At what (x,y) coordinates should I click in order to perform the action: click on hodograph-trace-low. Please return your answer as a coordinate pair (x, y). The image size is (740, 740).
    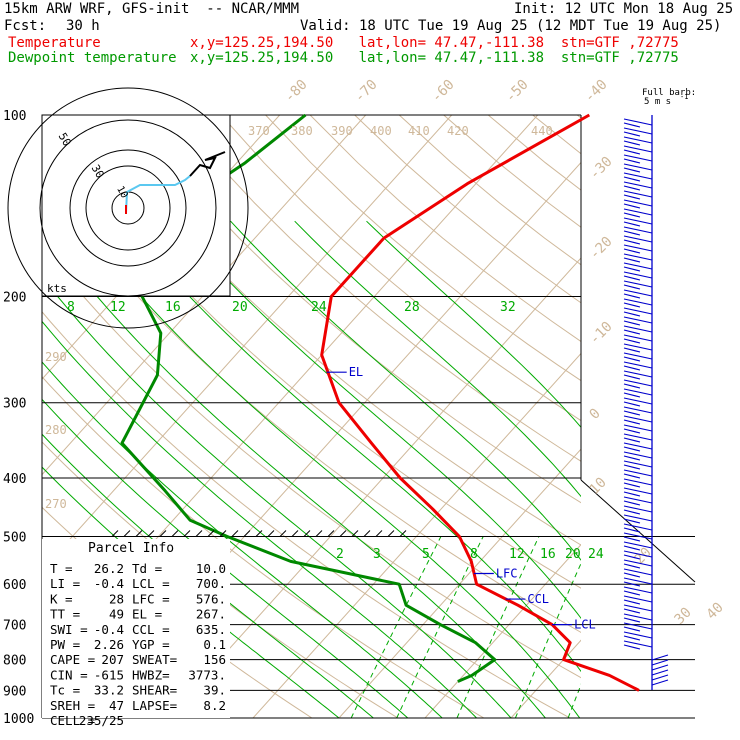
    Looking at the image, I should click on (158, 194).